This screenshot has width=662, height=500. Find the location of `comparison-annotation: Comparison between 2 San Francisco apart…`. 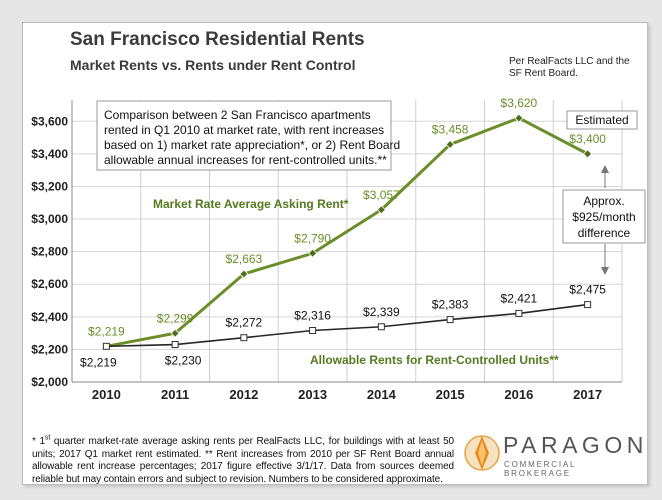

comparison-annotation: Comparison between 2 San Francisco apart… is located at coordinates (248, 135).